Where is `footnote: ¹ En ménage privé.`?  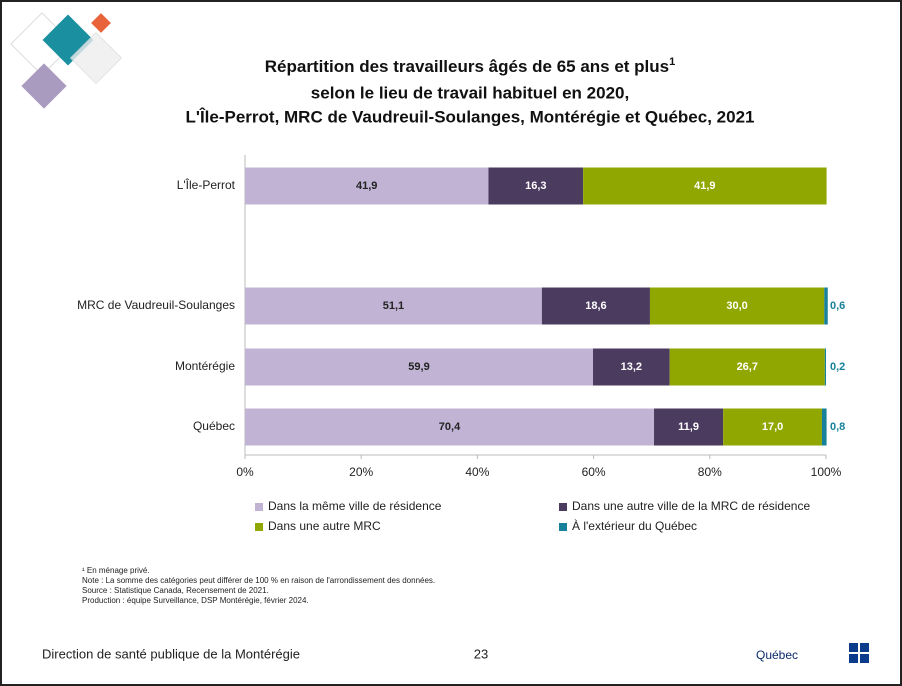
footnote: ¹ En ménage privé. is located at coordinates (116, 570).